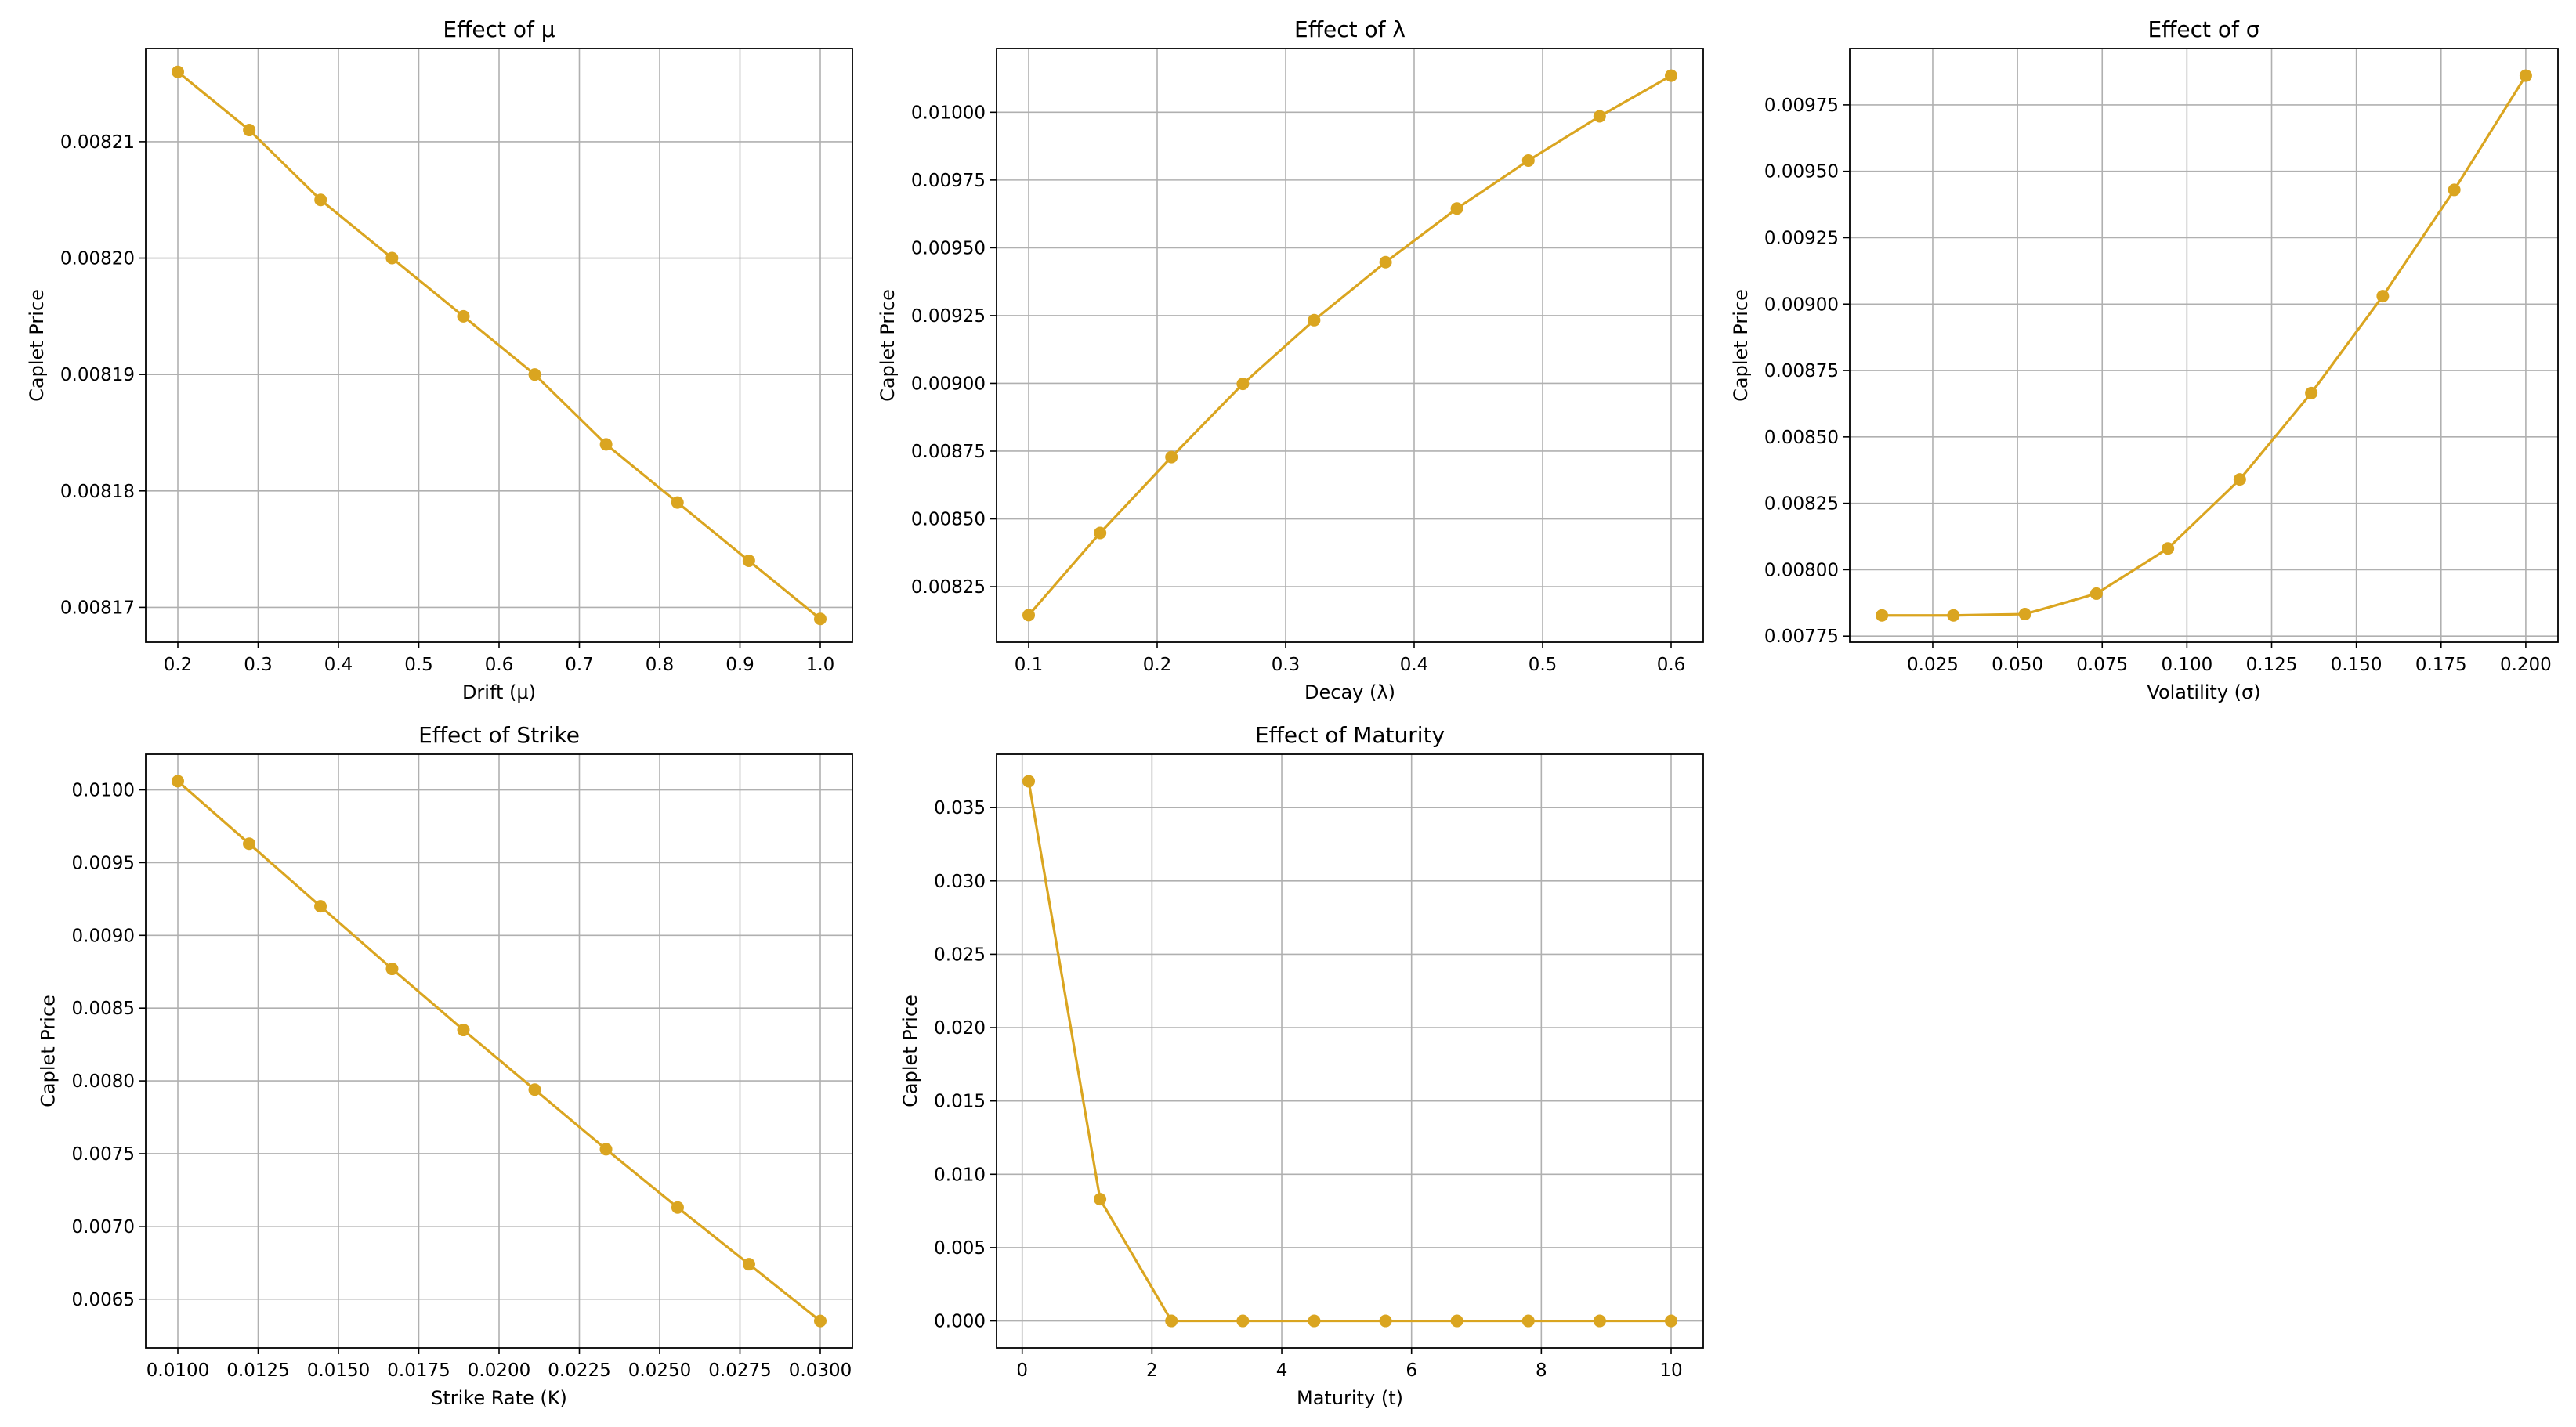 The height and width of the screenshot is (1427, 2576). What do you see at coordinates (949, 113) in the screenshot?
I see `y-tick-label: 0.01000` at bounding box center [949, 113].